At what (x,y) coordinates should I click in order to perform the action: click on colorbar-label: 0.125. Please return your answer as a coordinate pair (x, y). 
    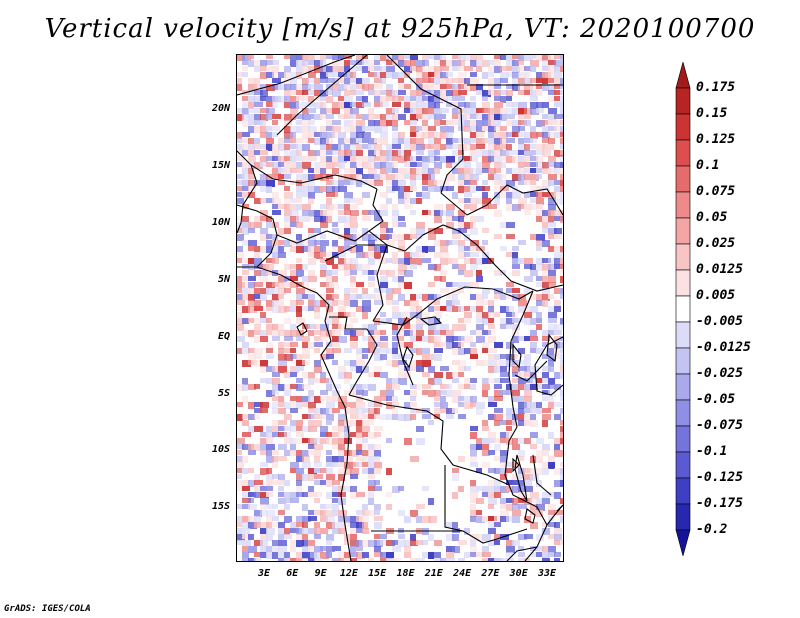
    Looking at the image, I should click on (716, 139).